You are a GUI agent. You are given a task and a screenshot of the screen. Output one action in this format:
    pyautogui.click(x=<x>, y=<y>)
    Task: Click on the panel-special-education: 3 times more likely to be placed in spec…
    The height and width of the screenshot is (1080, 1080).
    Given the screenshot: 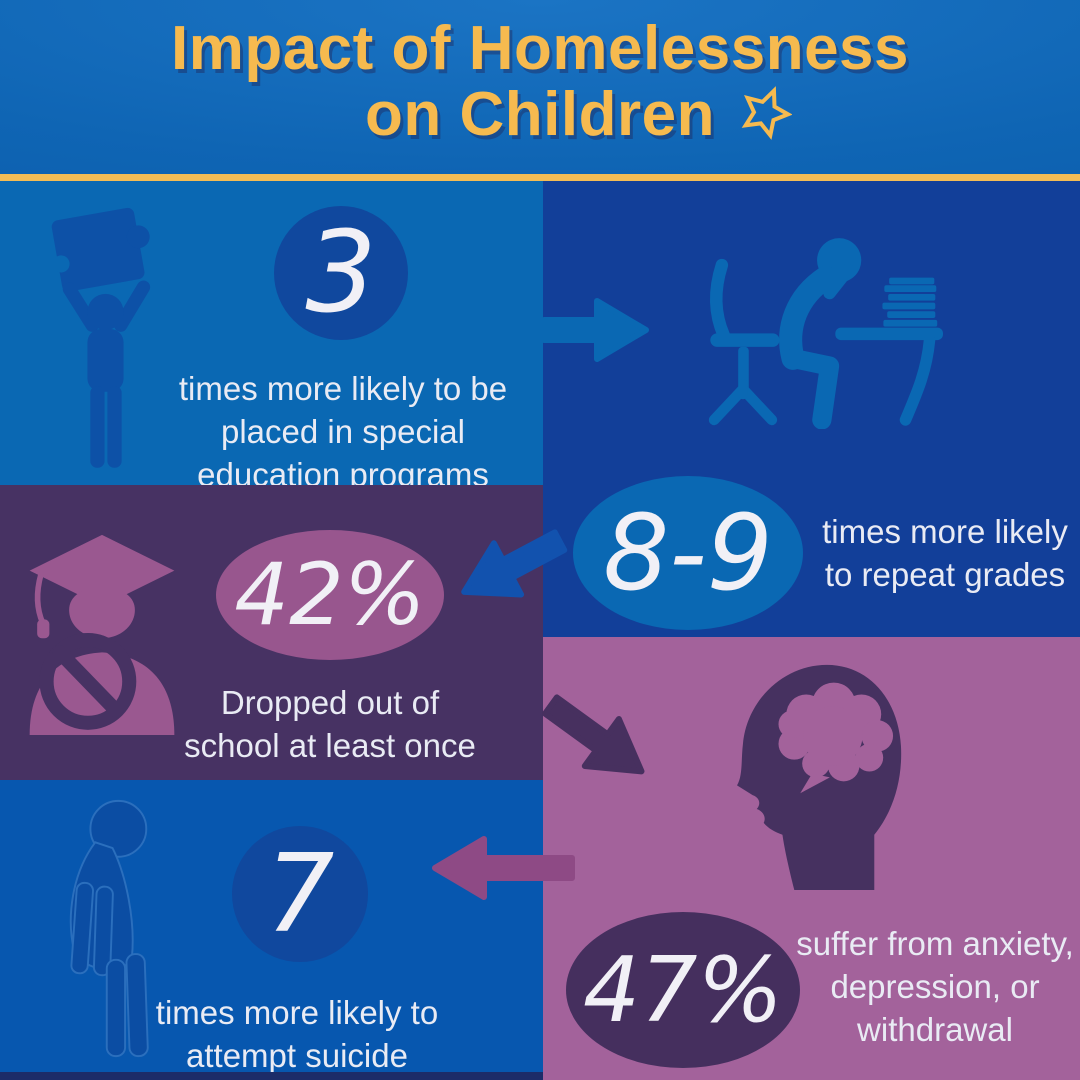 What is the action you would take?
    pyautogui.click(x=271, y=333)
    